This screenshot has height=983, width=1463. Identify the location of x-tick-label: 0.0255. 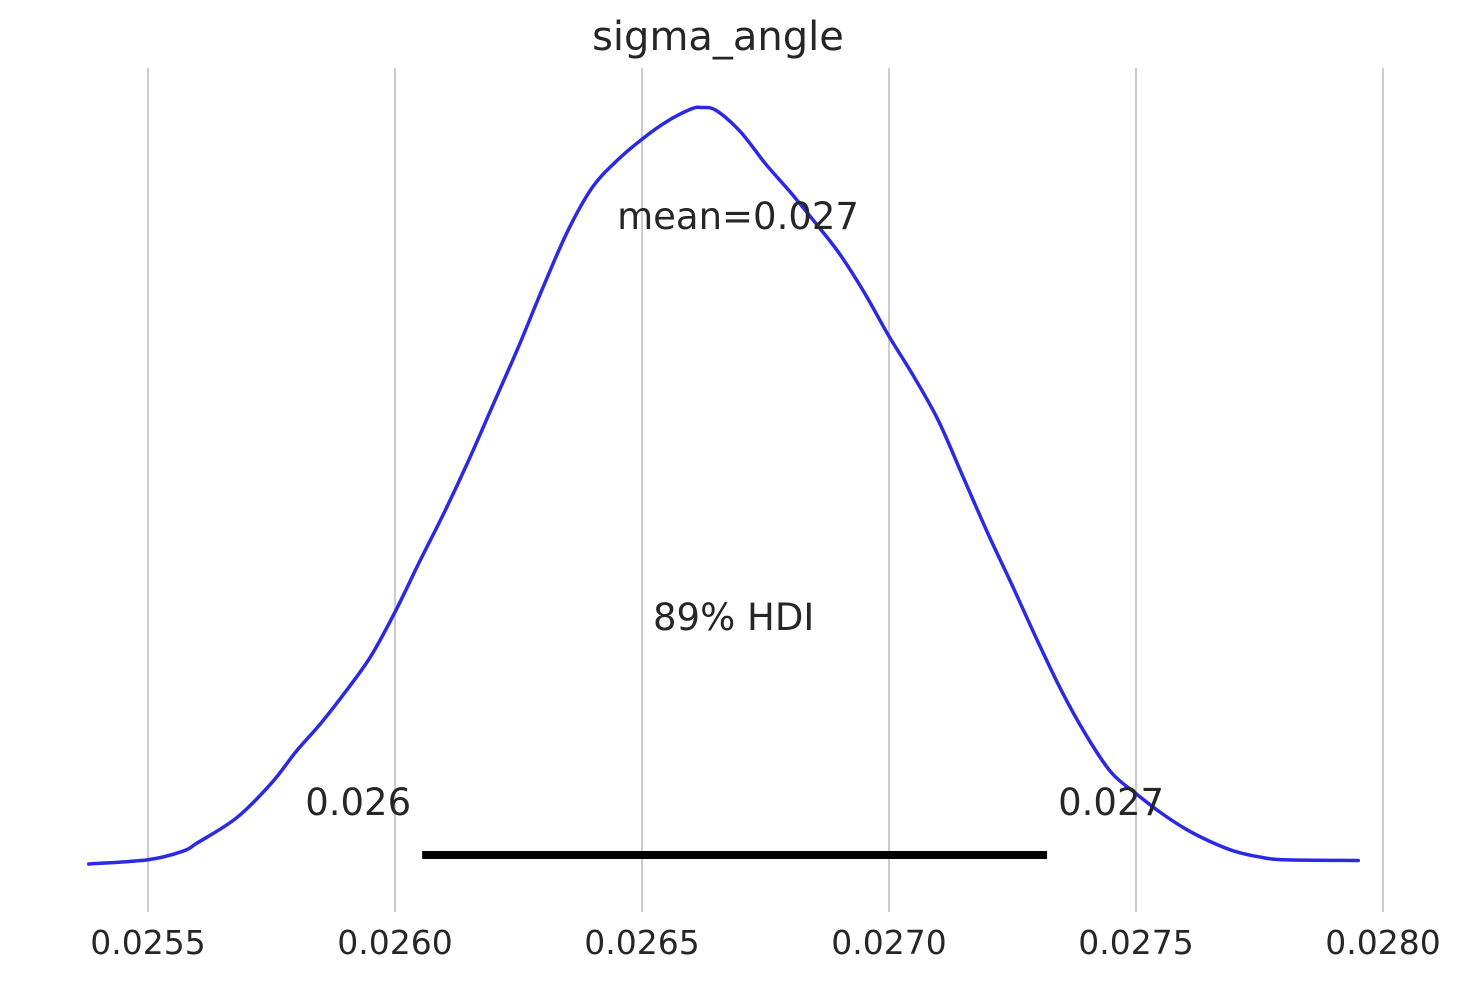
(147, 942).